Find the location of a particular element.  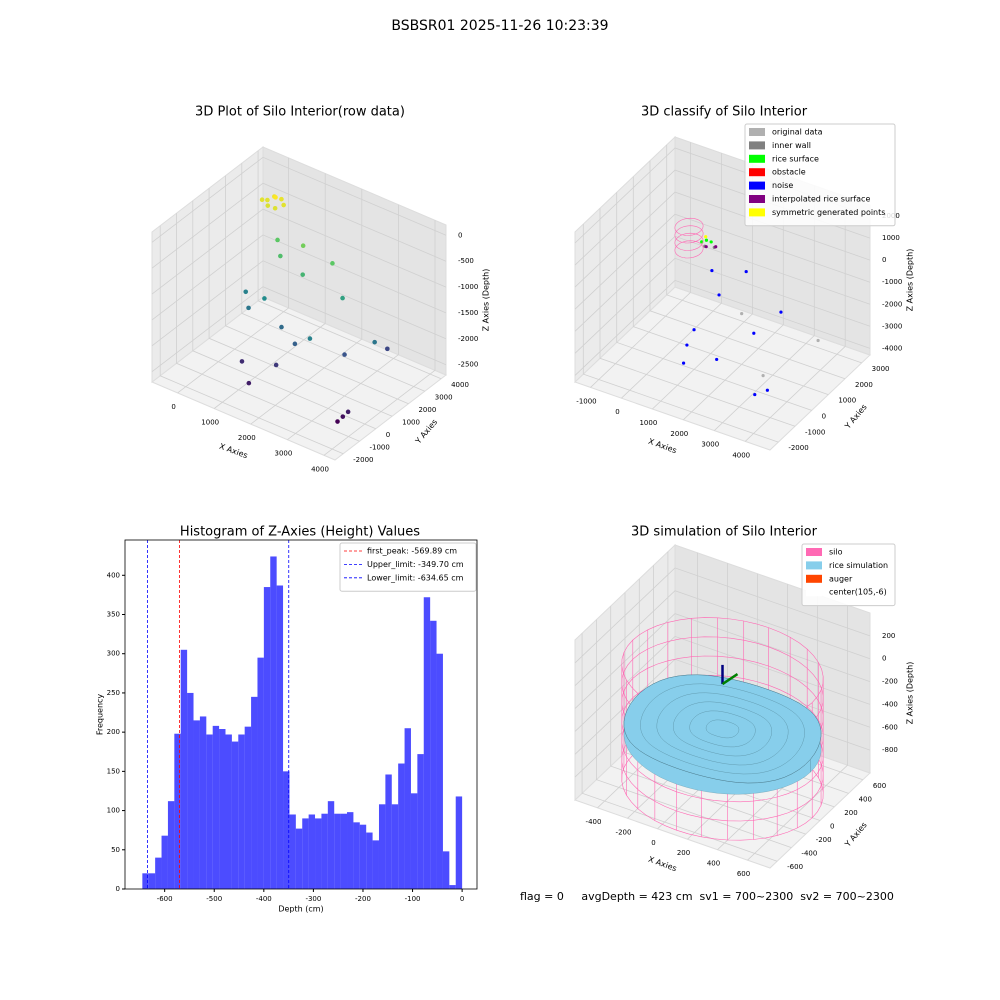

x-tick-label: 4000 is located at coordinates (320, 469).